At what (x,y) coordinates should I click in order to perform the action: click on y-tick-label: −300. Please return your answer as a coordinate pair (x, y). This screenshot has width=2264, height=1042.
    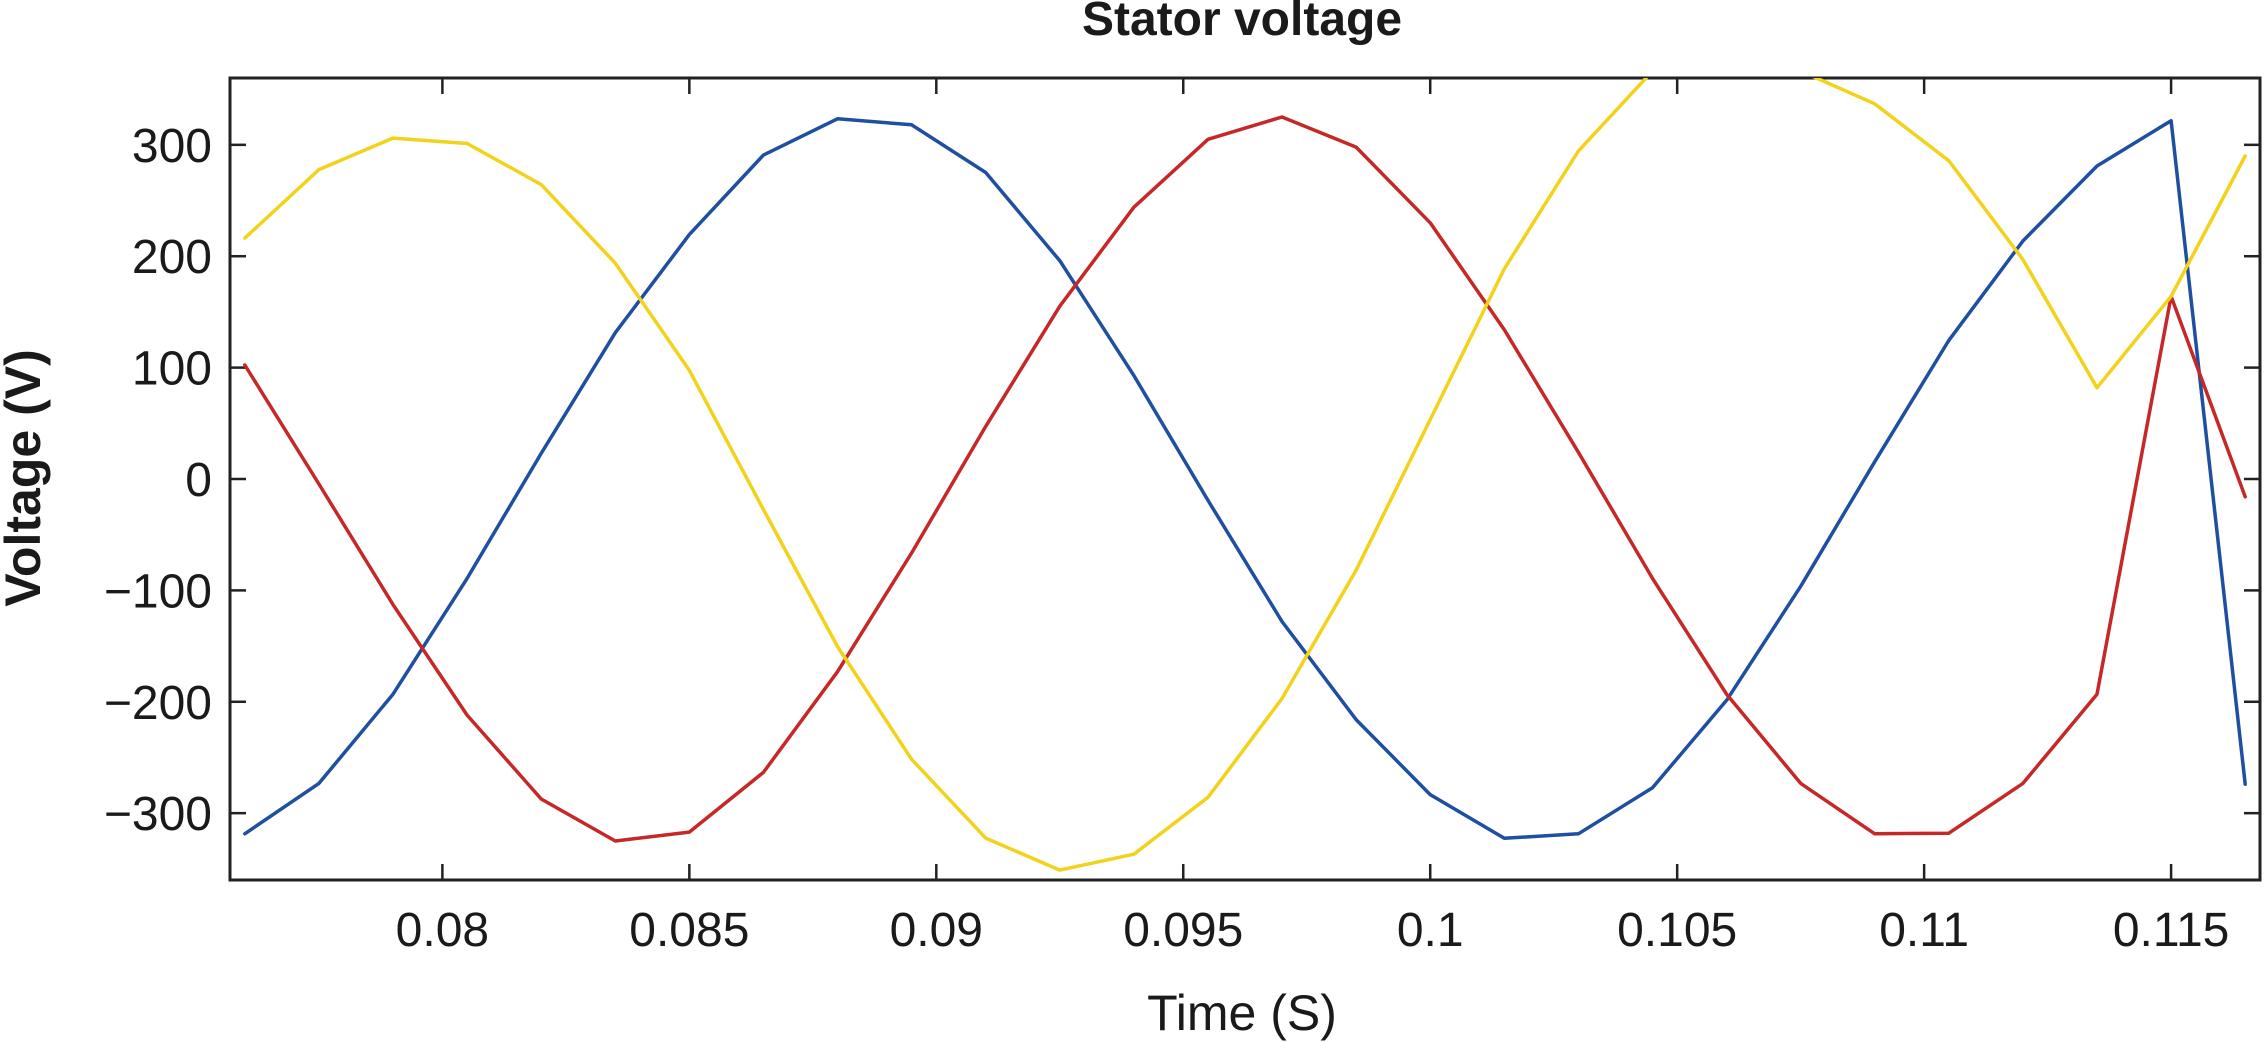
    Looking at the image, I should click on (158, 814).